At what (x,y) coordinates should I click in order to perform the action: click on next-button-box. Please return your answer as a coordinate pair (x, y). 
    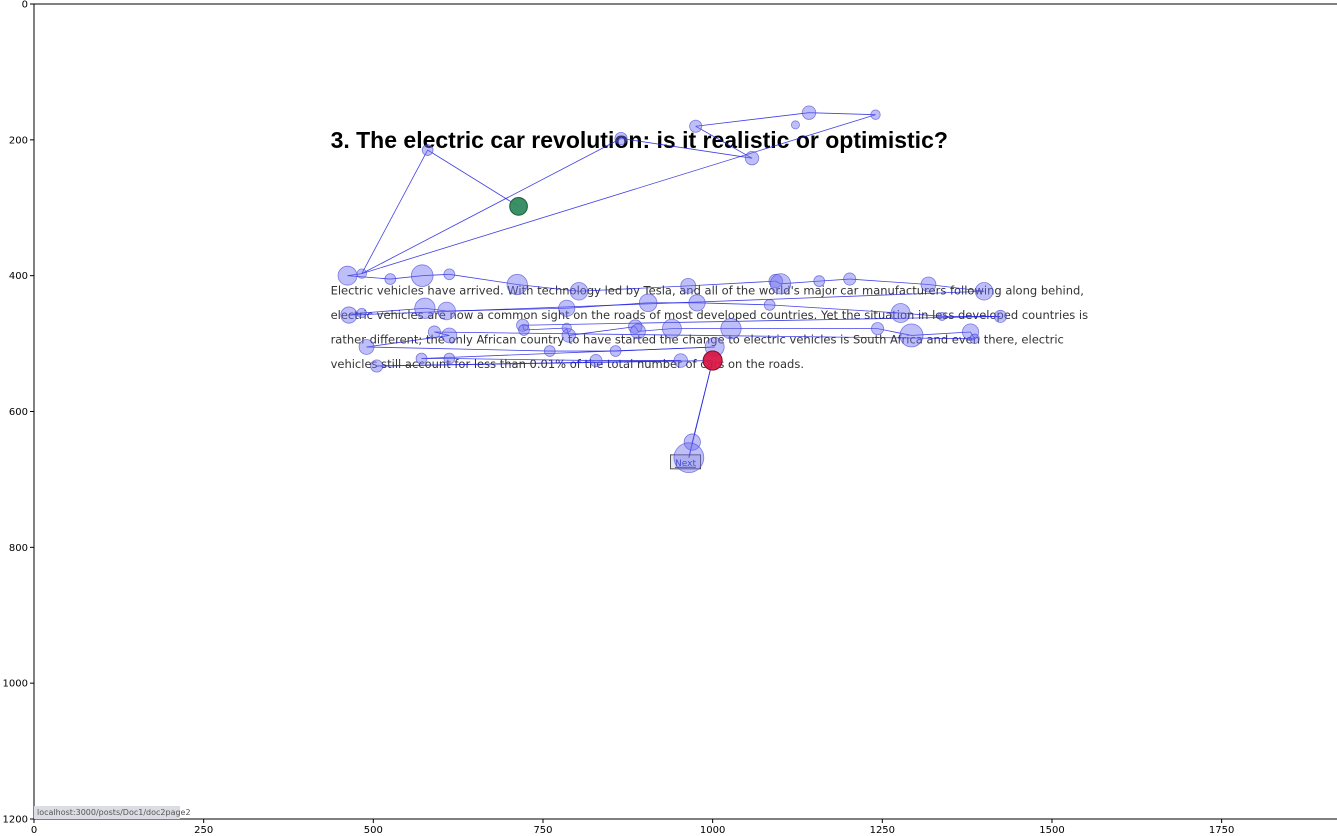
    Looking at the image, I should click on (685, 462).